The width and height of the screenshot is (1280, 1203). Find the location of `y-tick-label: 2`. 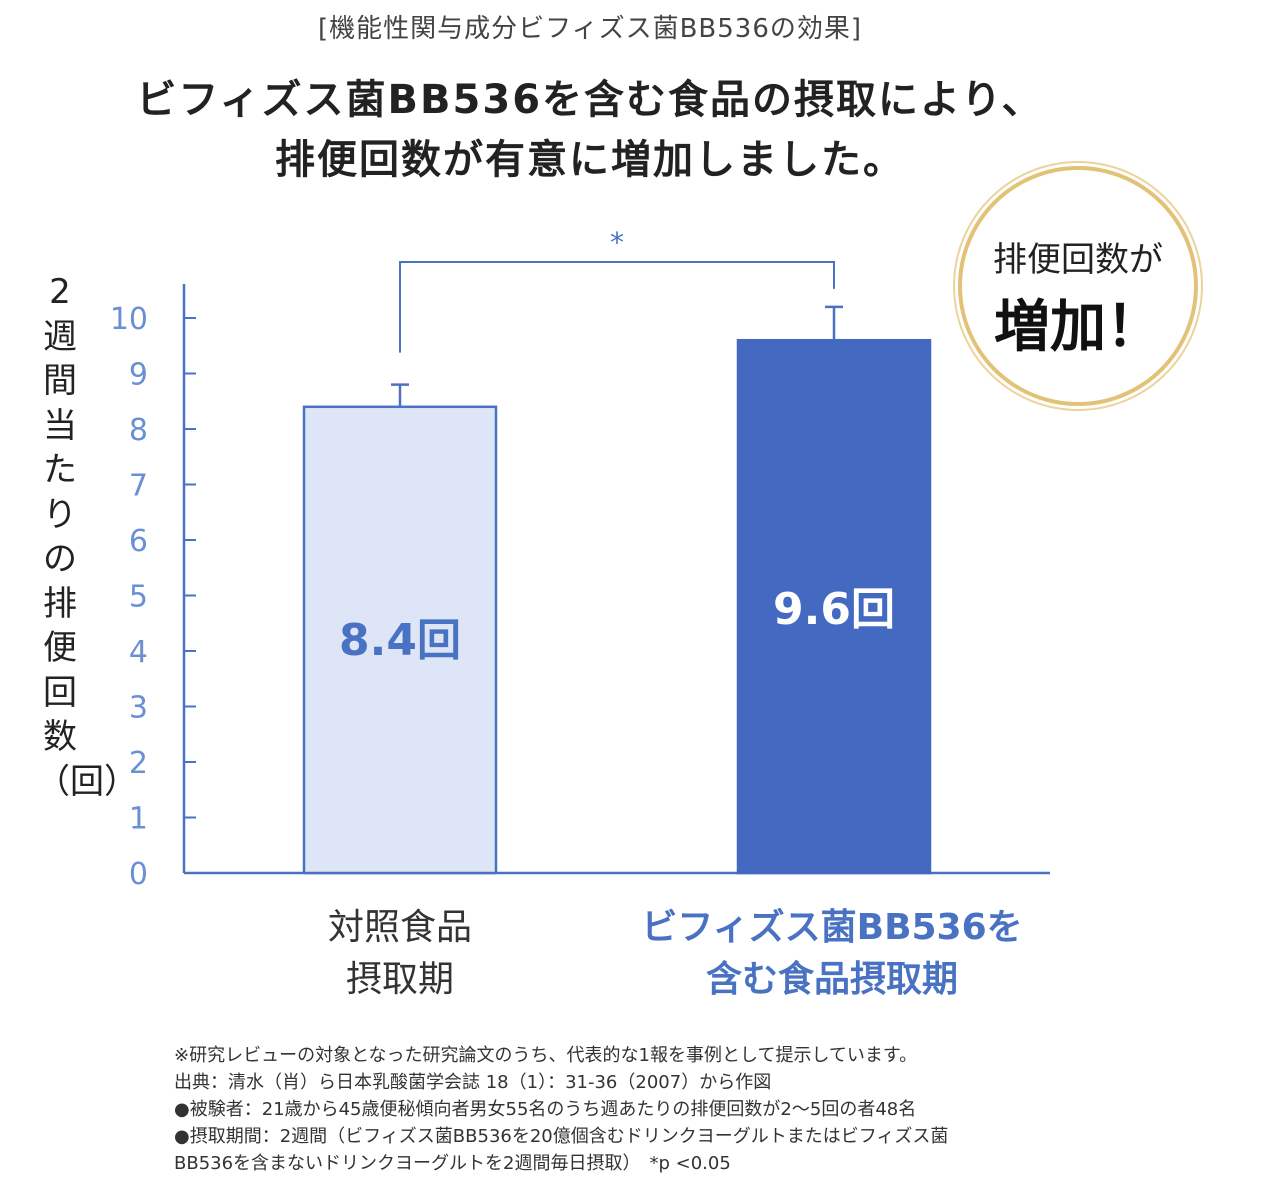

y-tick-label: 2 is located at coordinates (138, 763).